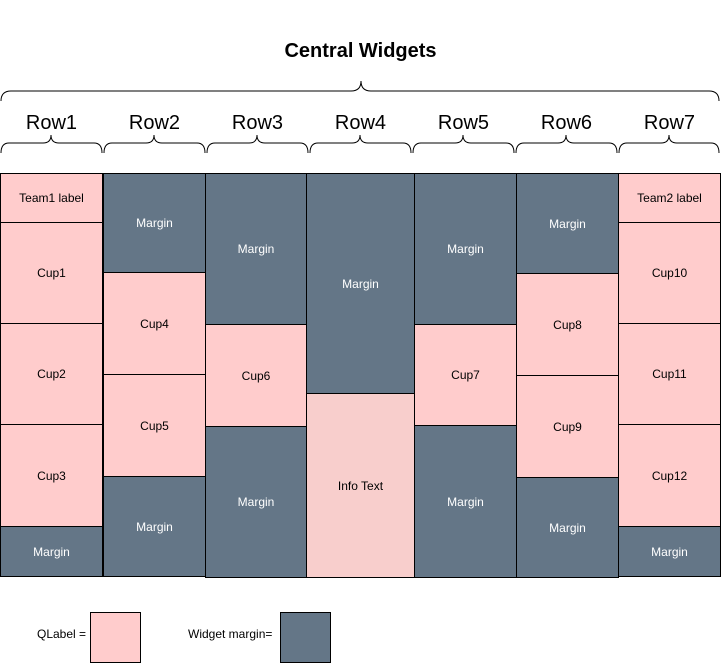  What do you see at coordinates (360, 51) in the screenshot?
I see `diagram-title: Central Widgets` at bounding box center [360, 51].